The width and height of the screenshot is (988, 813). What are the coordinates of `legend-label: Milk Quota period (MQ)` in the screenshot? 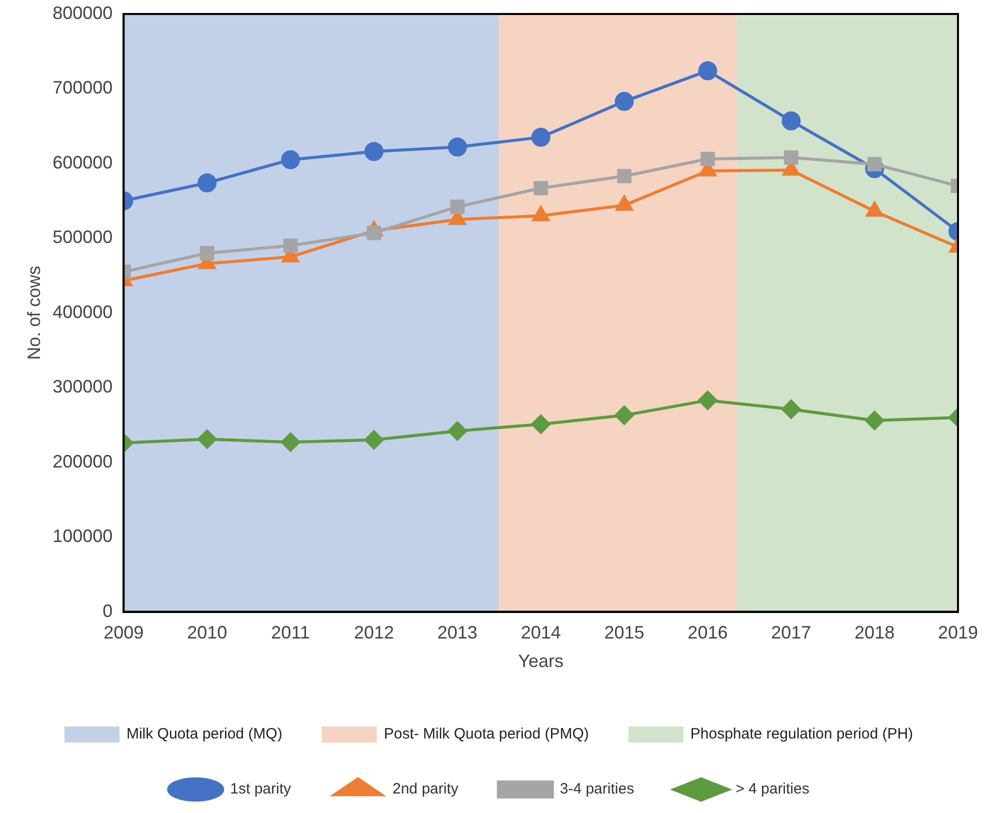 It's located at (204, 734).